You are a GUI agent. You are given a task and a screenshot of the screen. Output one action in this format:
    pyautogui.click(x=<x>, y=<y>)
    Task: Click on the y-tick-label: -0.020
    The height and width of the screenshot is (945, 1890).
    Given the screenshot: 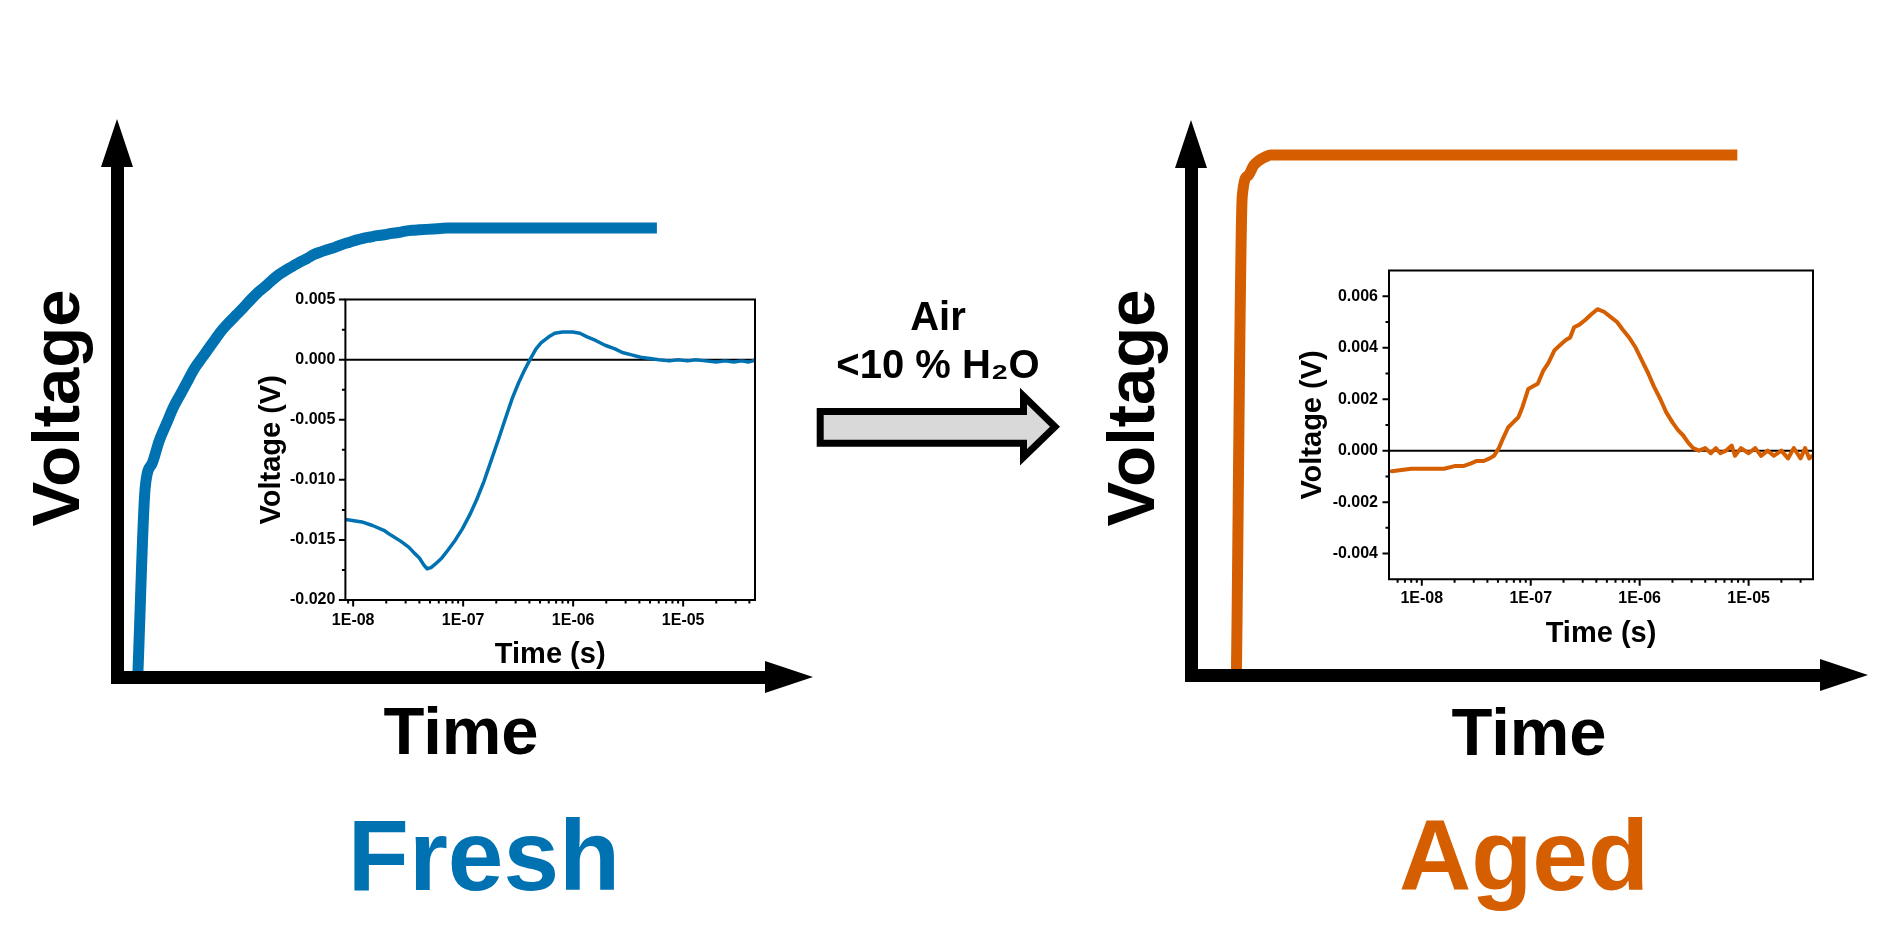 What is the action you would take?
    pyautogui.click(x=313, y=599)
    